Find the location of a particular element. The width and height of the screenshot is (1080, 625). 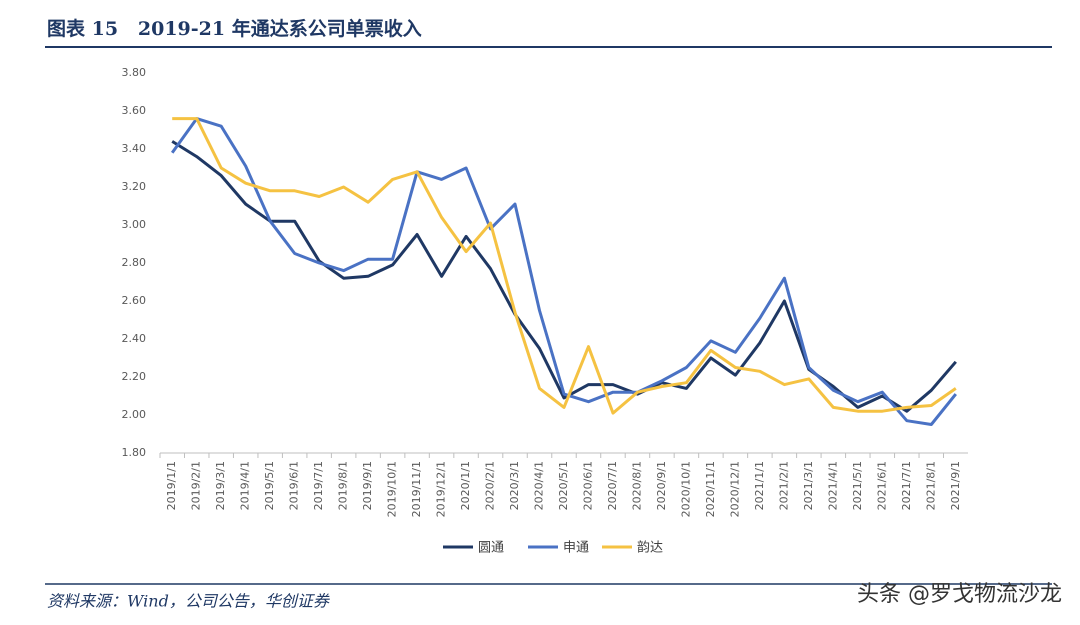

x-tick-label: 2020/3/1 is located at coordinates (514, 485).